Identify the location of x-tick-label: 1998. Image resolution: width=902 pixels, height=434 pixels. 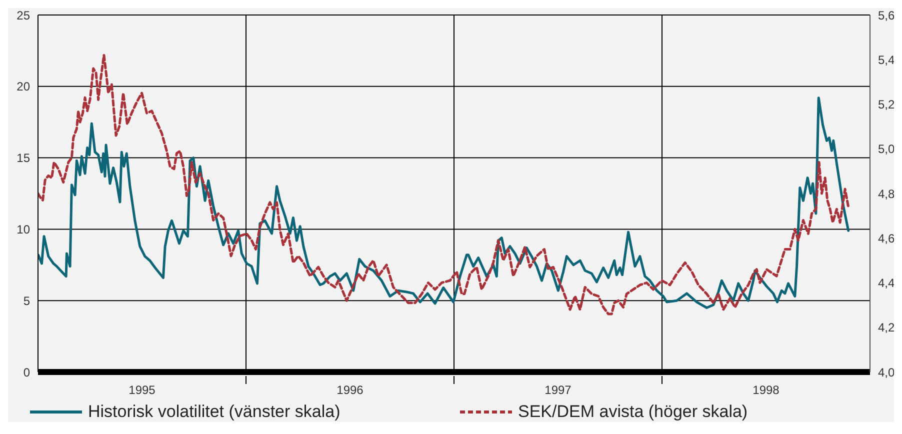
(766, 390).